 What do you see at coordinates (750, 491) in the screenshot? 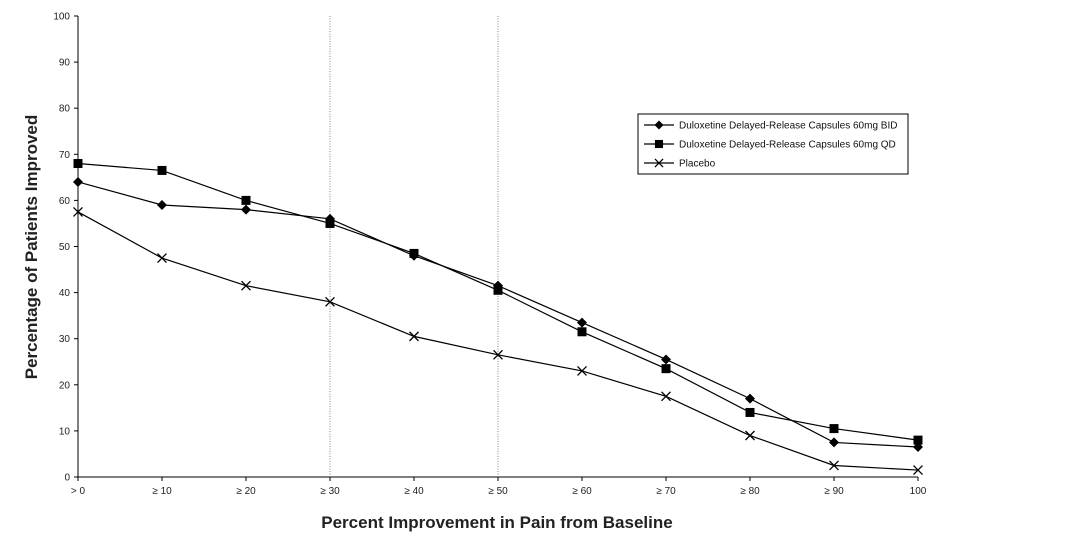
I see `x-tick-label: ≥ 80` at bounding box center [750, 491].